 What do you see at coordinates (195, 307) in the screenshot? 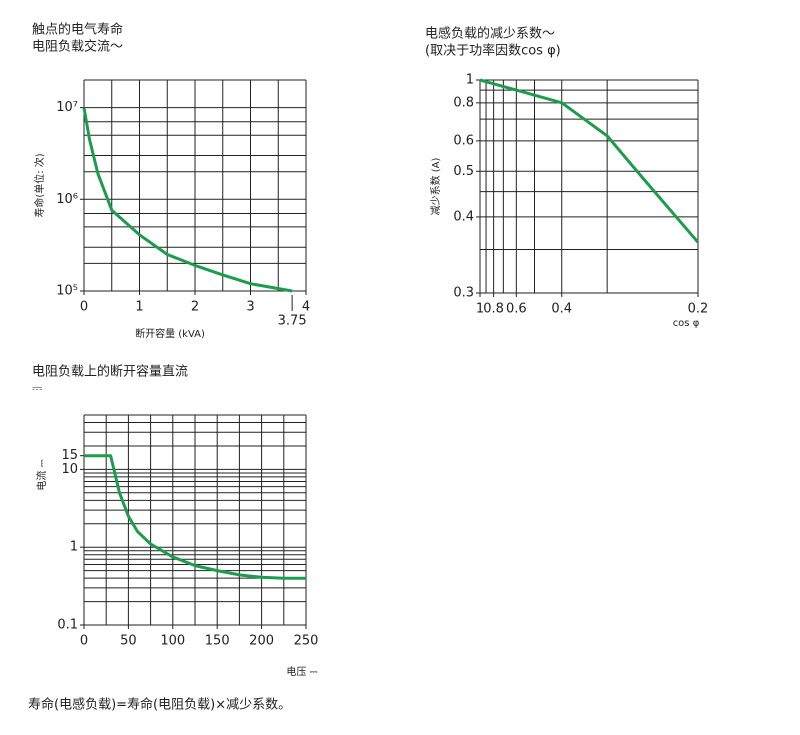
I see `x-tick-label: 2` at bounding box center [195, 307].